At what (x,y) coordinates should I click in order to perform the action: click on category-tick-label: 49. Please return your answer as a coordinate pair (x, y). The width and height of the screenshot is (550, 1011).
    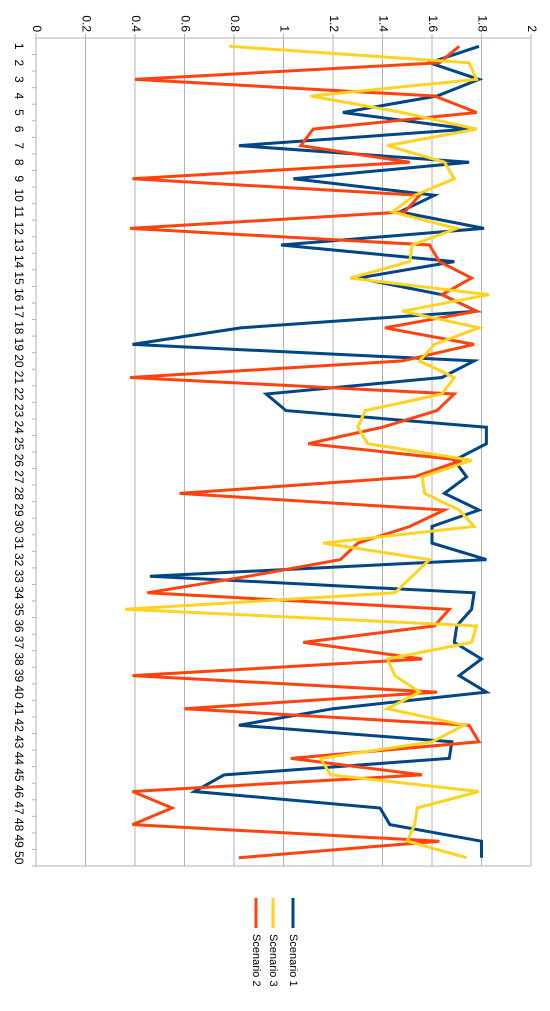
    Looking at the image, I should click on (19, 841).